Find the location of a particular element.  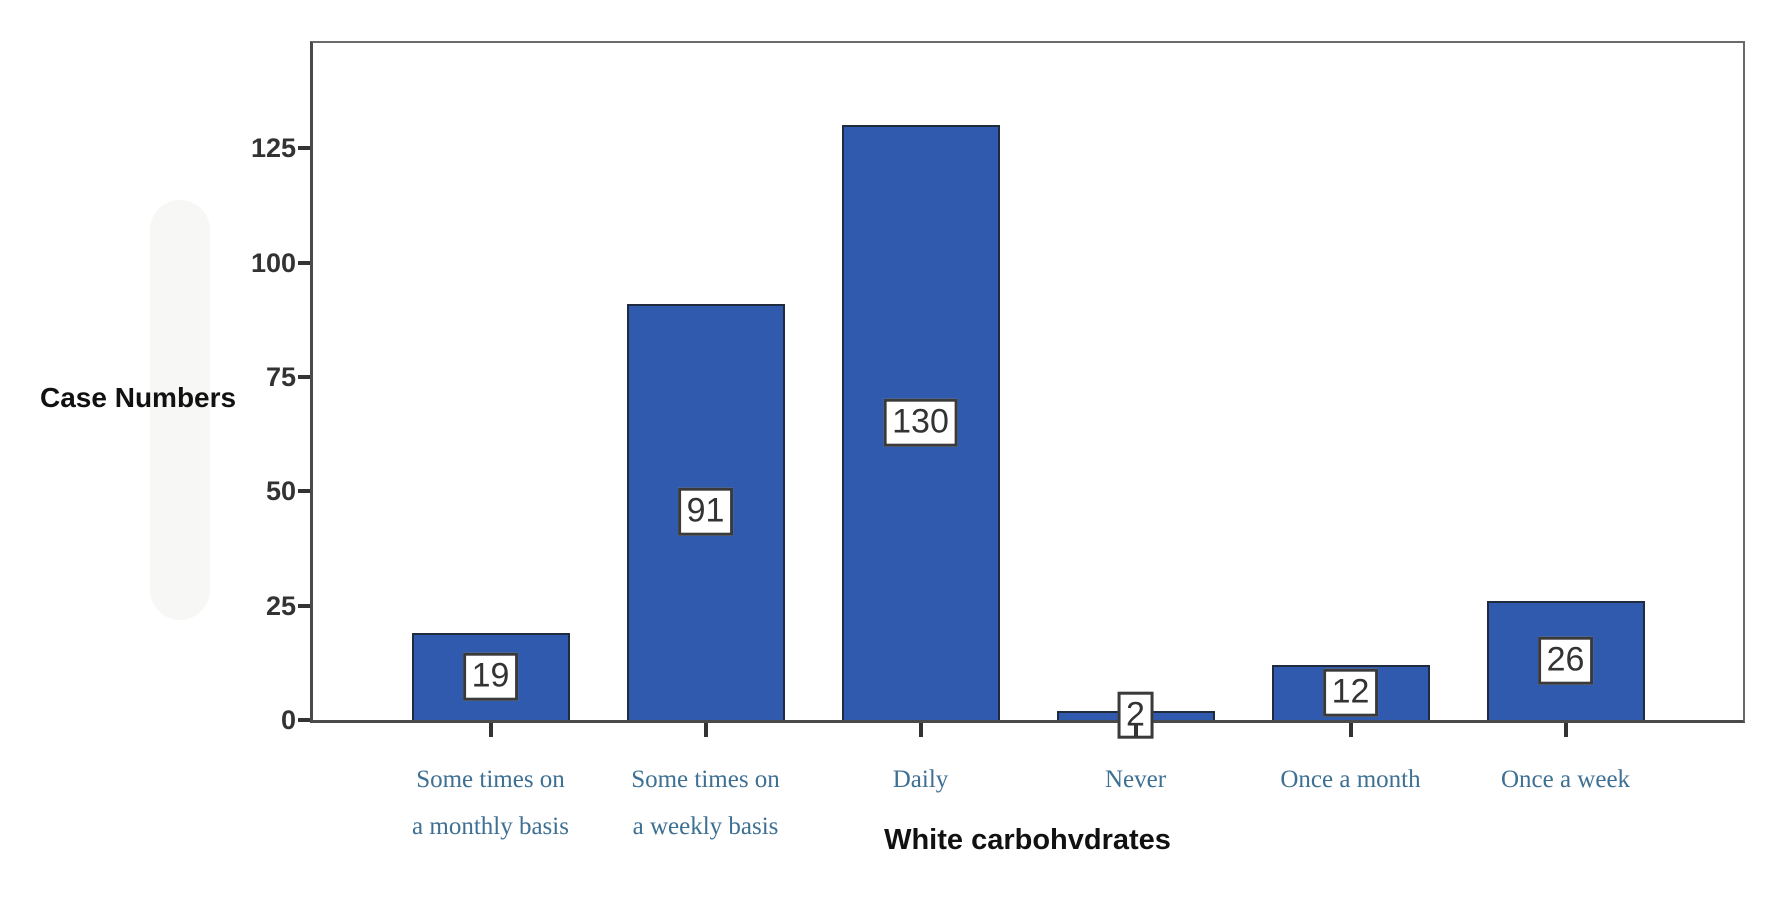

category-label: Some times on a monthly basis is located at coordinates (490, 803).